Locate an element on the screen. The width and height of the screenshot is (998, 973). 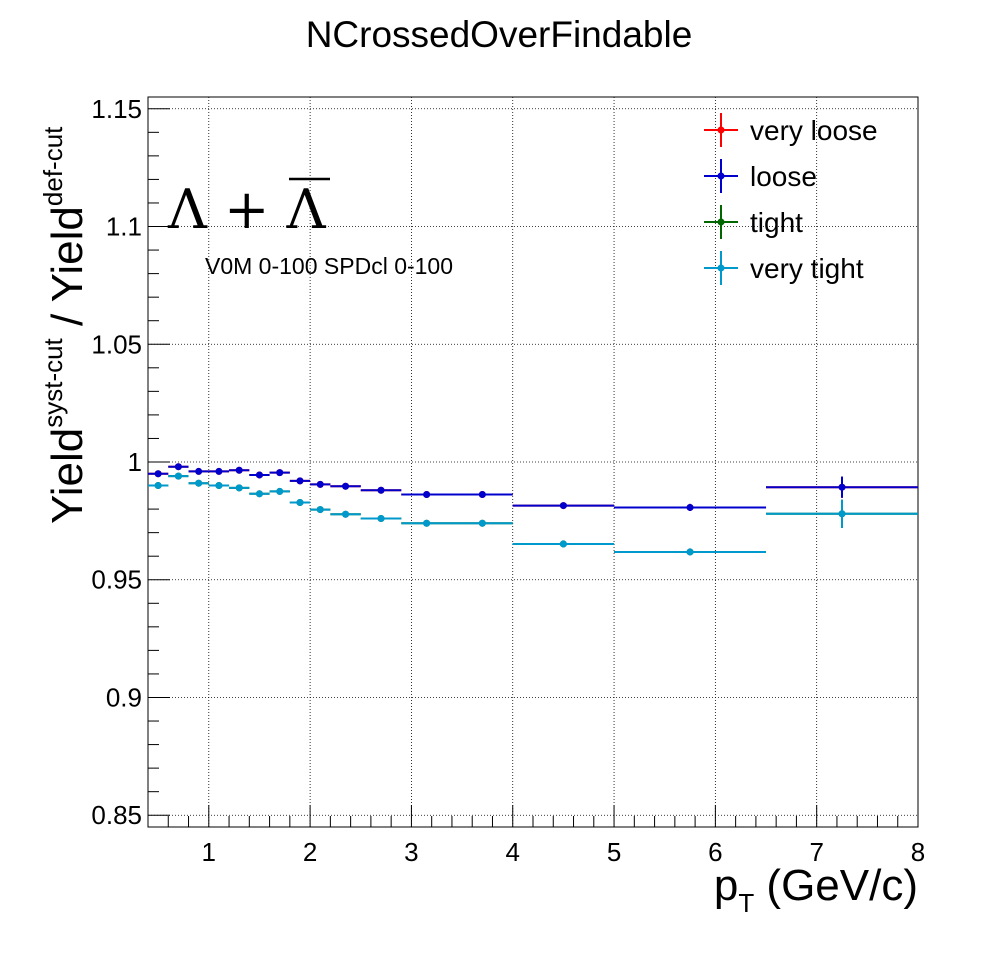
y-label-numerator: Yield is located at coordinates (67, 476).